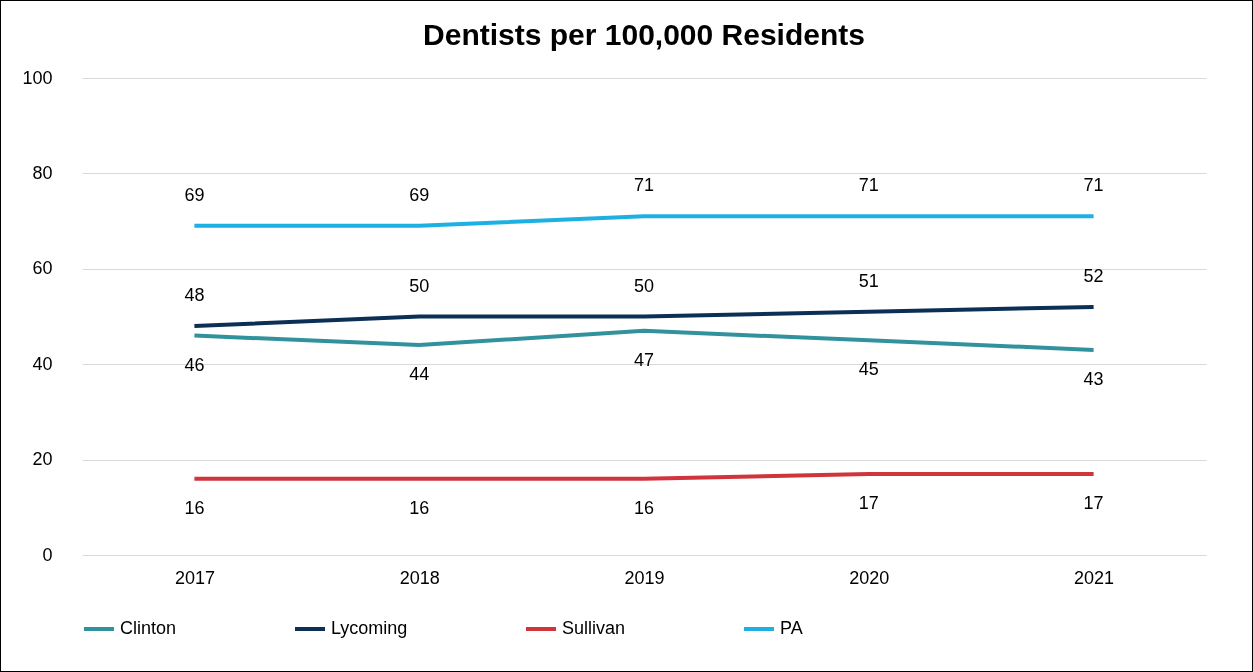 The height and width of the screenshot is (672, 1253). What do you see at coordinates (1093, 275) in the screenshot?
I see `data-label: 52` at bounding box center [1093, 275].